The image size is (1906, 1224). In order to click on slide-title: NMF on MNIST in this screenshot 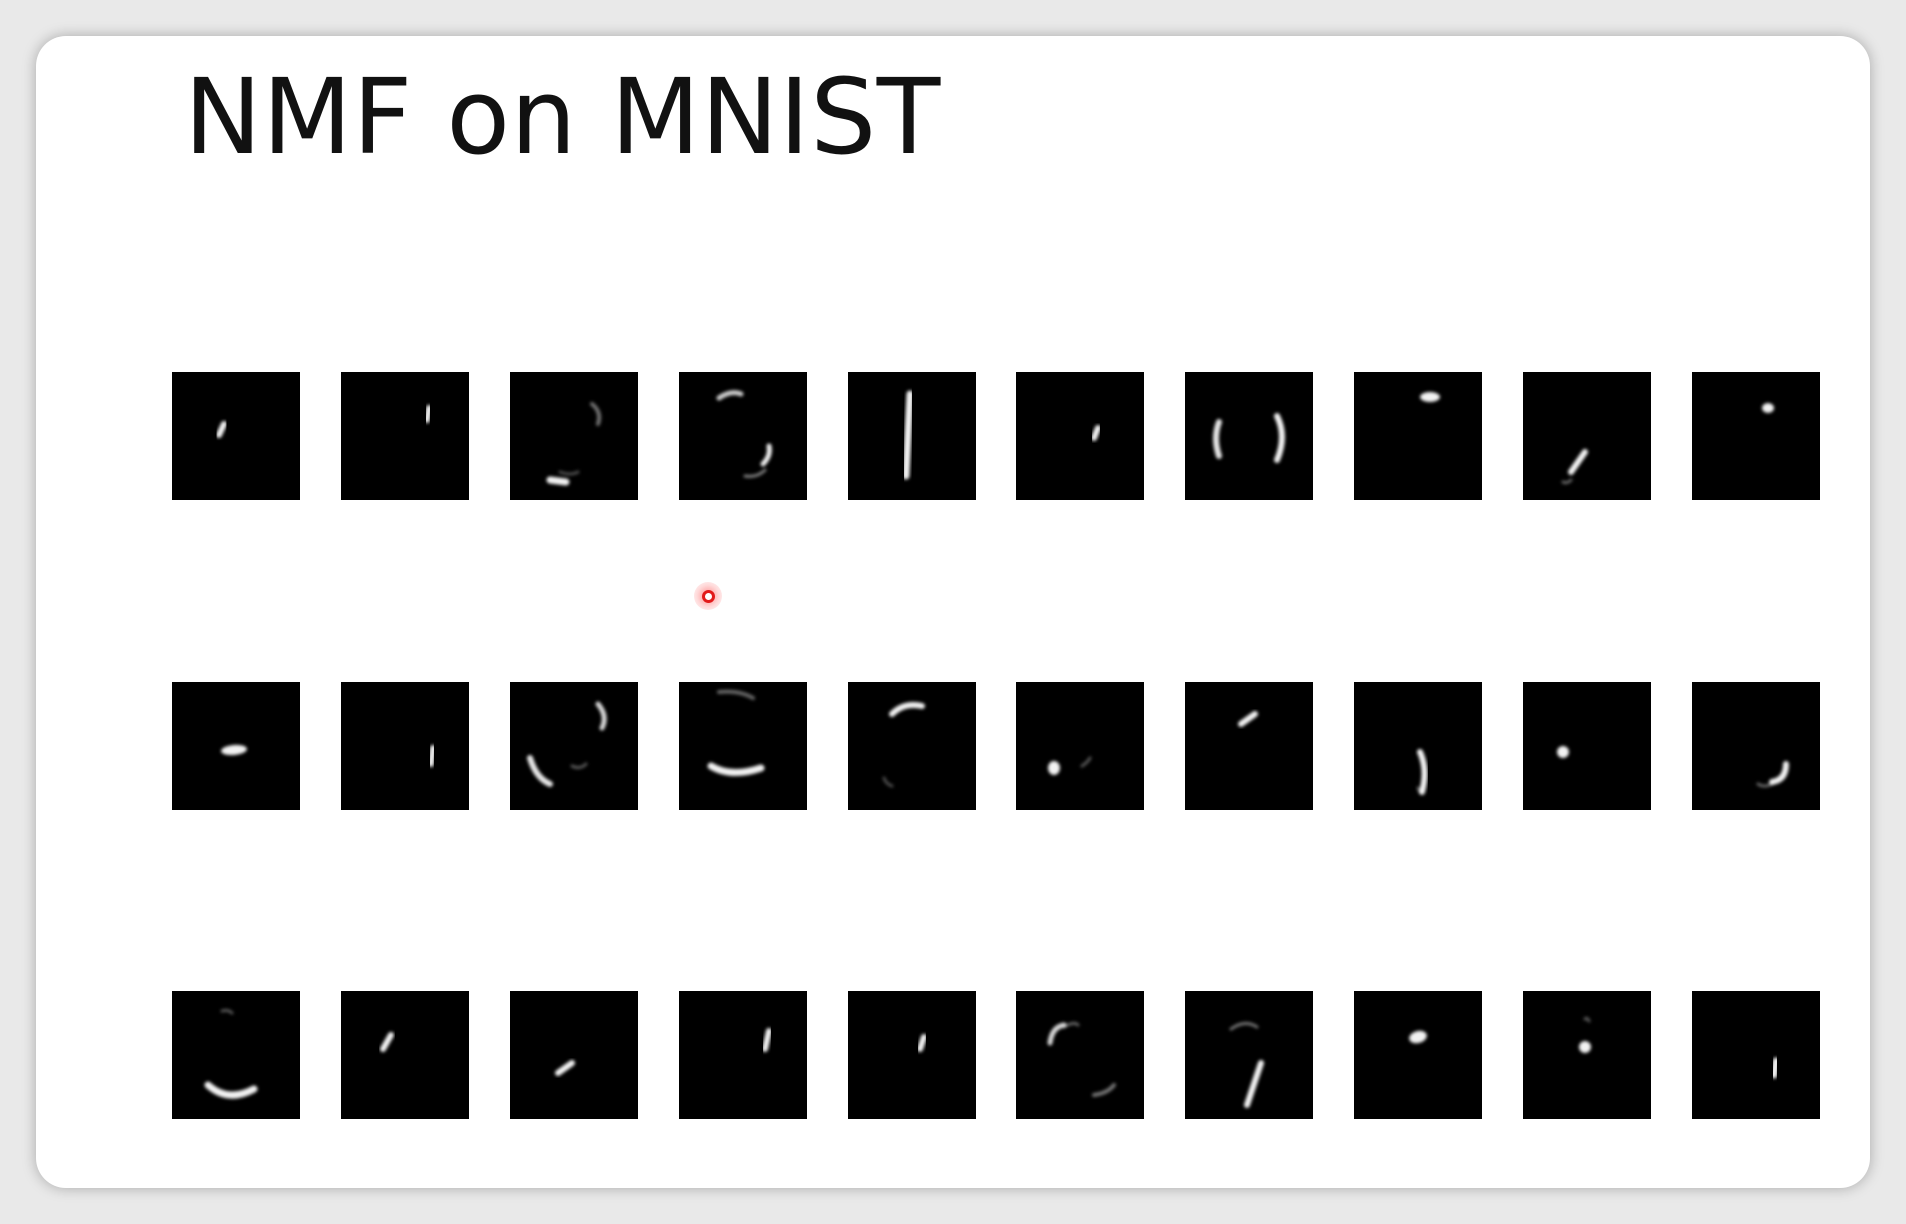, I will do `click(562, 117)`.